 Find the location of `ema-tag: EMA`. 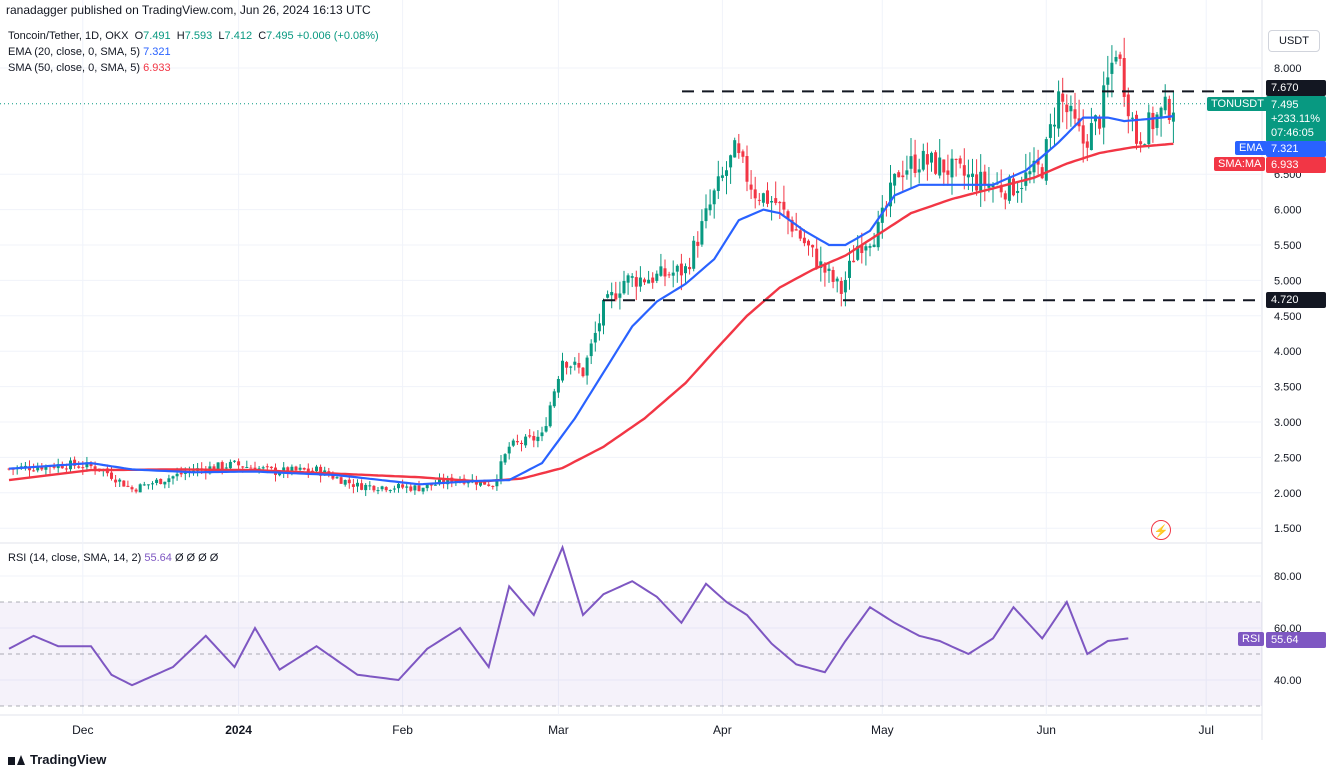

ema-tag: EMA is located at coordinates (1251, 148).